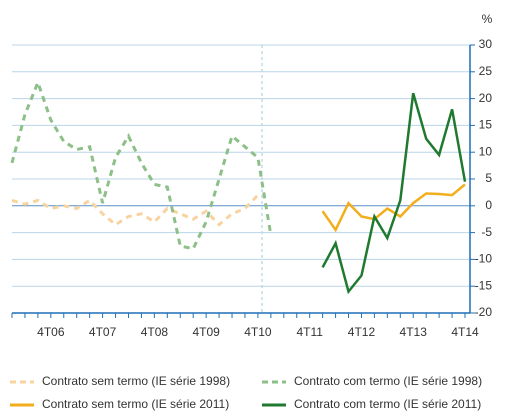 The width and height of the screenshot is (508, 413). I want to click on x-tick-label: 4T07, so click(103, 332).